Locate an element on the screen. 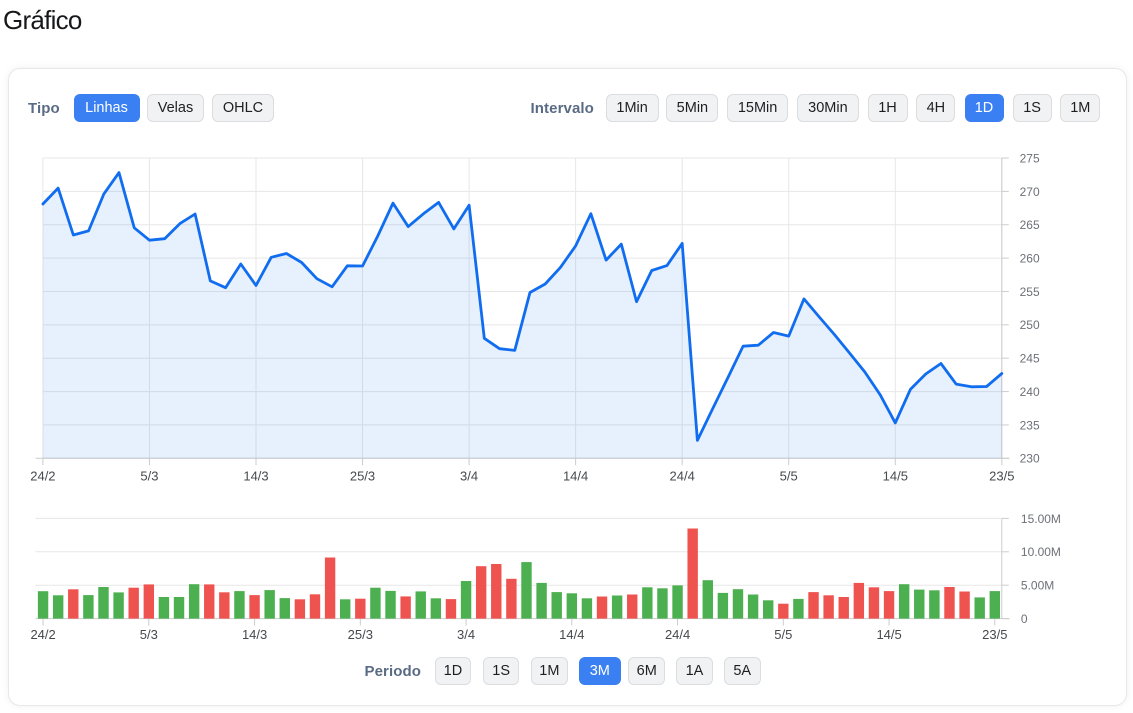 The width and height of the screenshot is (1133, 713). svg-text: 15.00M is located at coordinates (1041, 519).